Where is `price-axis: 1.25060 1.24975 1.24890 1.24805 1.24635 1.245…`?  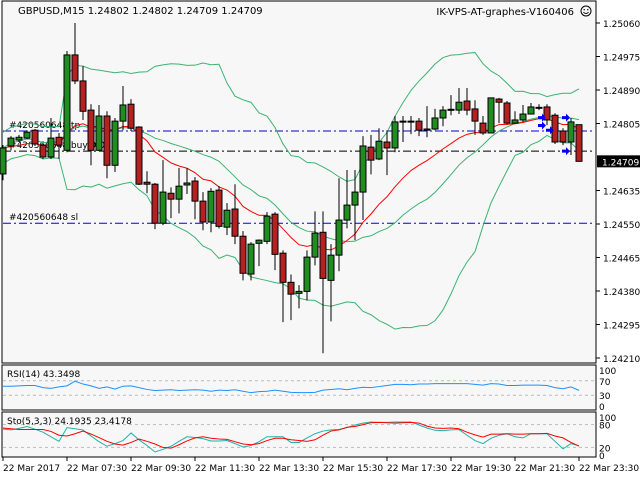 price-axis: 1.25060 1.24975 1.24890 1.24805 1.24635 1.245… is located at coordinates (618, 192).